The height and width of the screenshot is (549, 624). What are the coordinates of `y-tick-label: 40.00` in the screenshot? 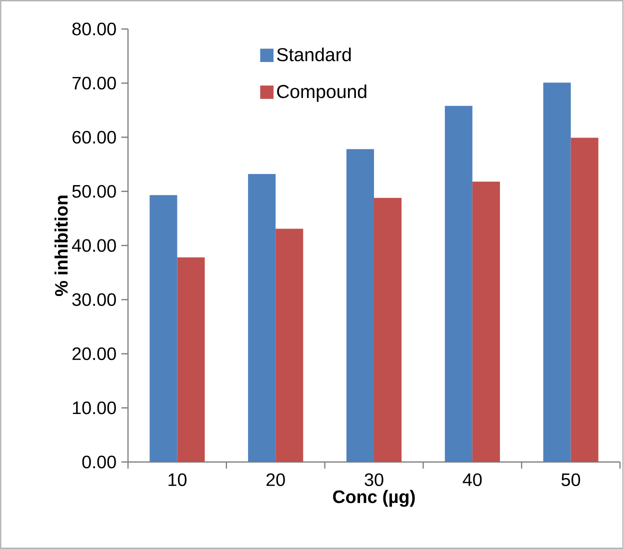 It's located at (94, 245).